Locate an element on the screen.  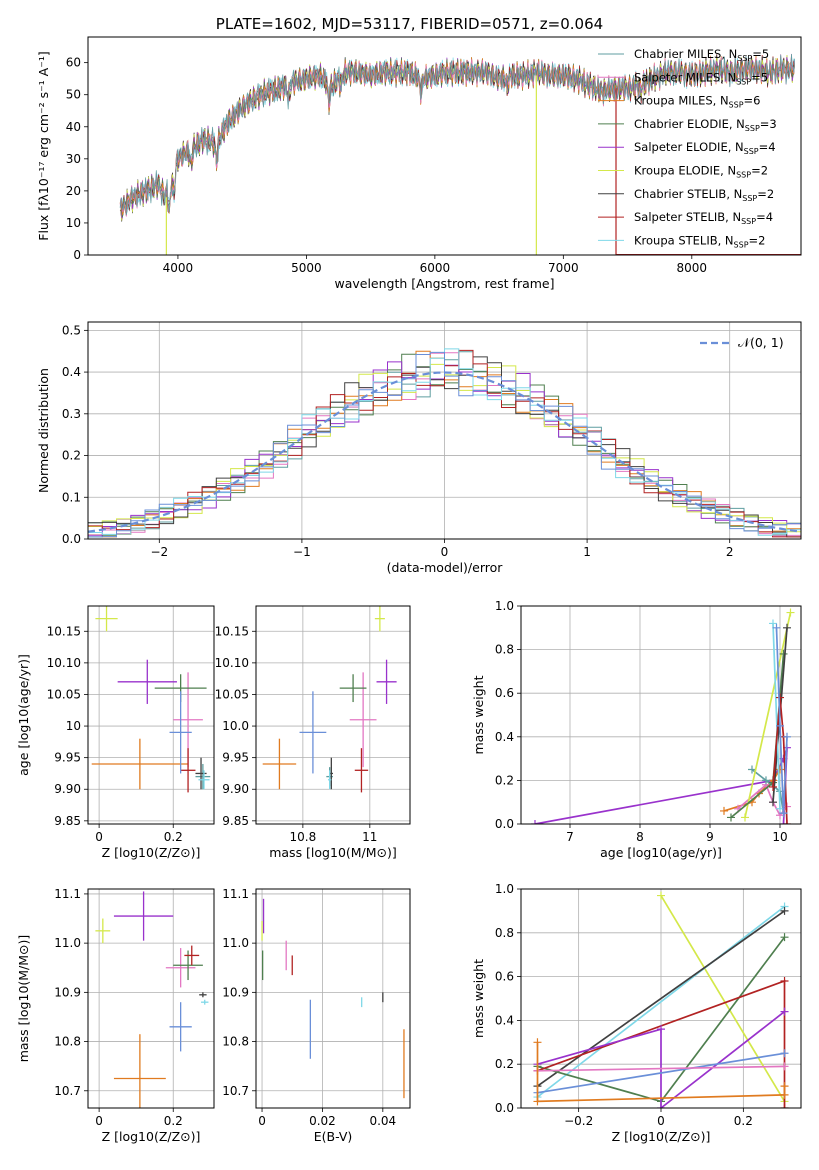
legend-label-main: Chabrier MILES, N is located at coordinates (685, 54).